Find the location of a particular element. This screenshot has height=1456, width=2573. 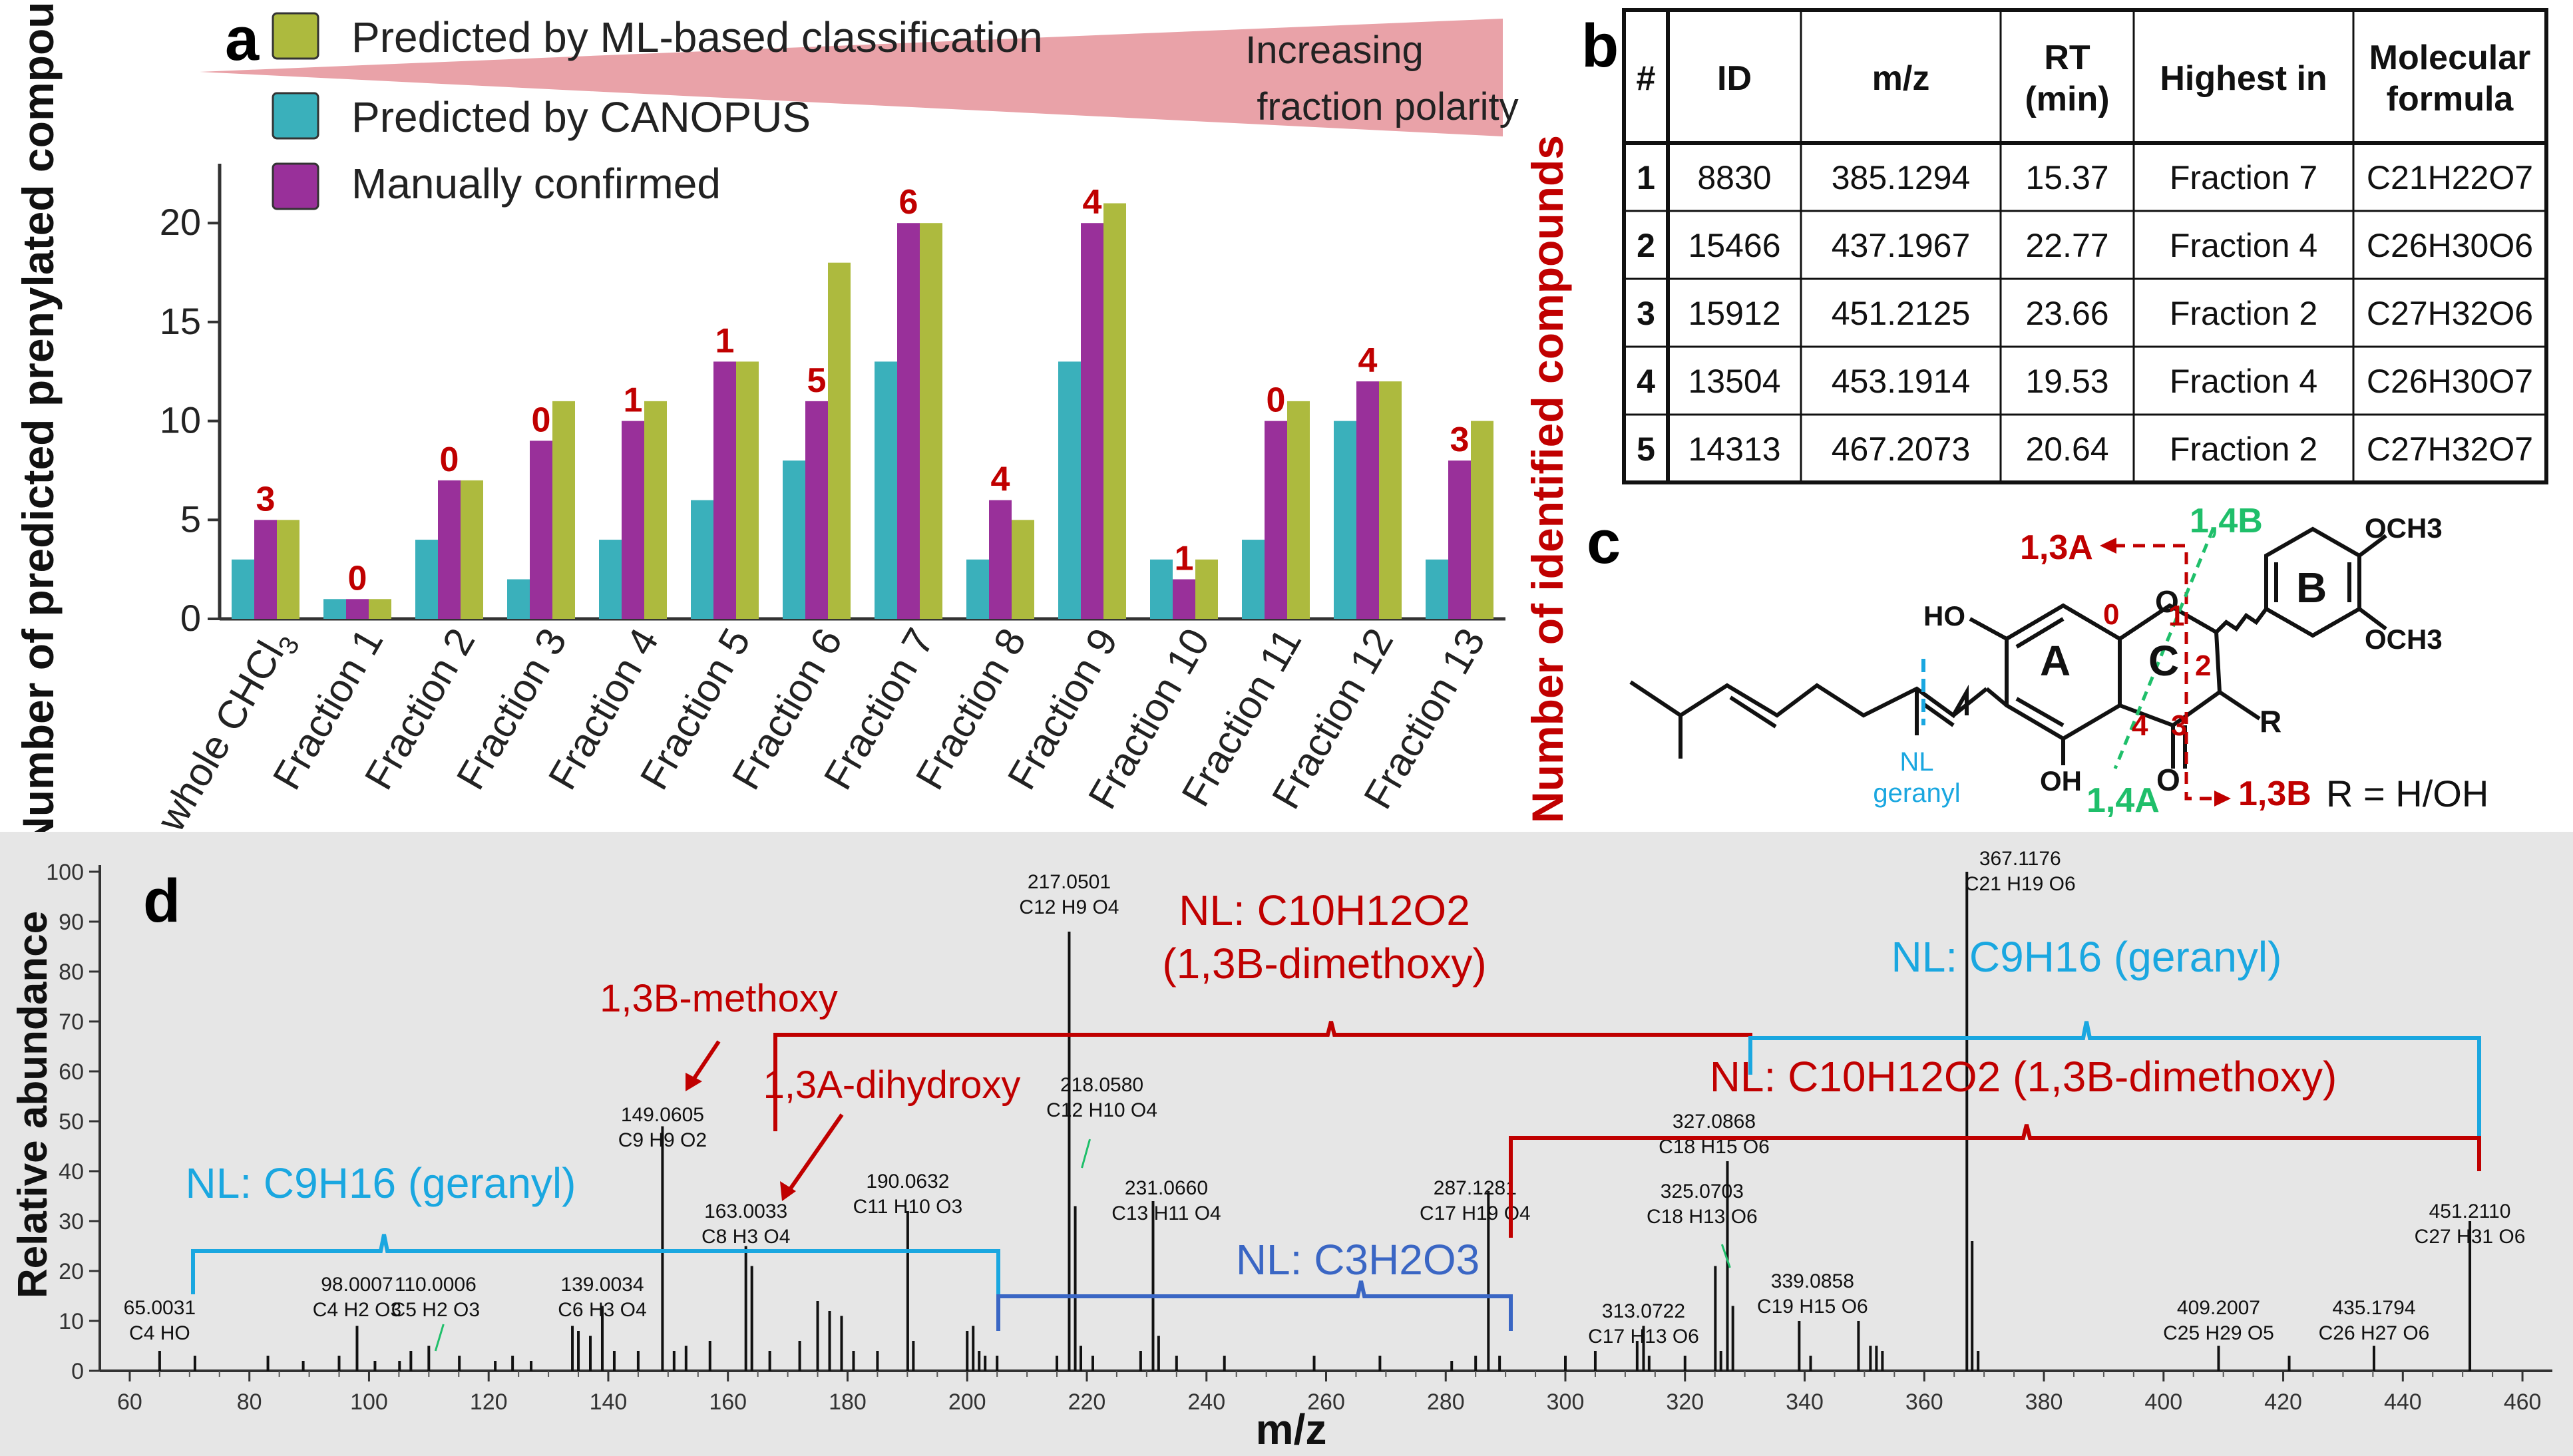

peak-formula-label: C6 H3 O4 is located at coordinates (602, 1310).